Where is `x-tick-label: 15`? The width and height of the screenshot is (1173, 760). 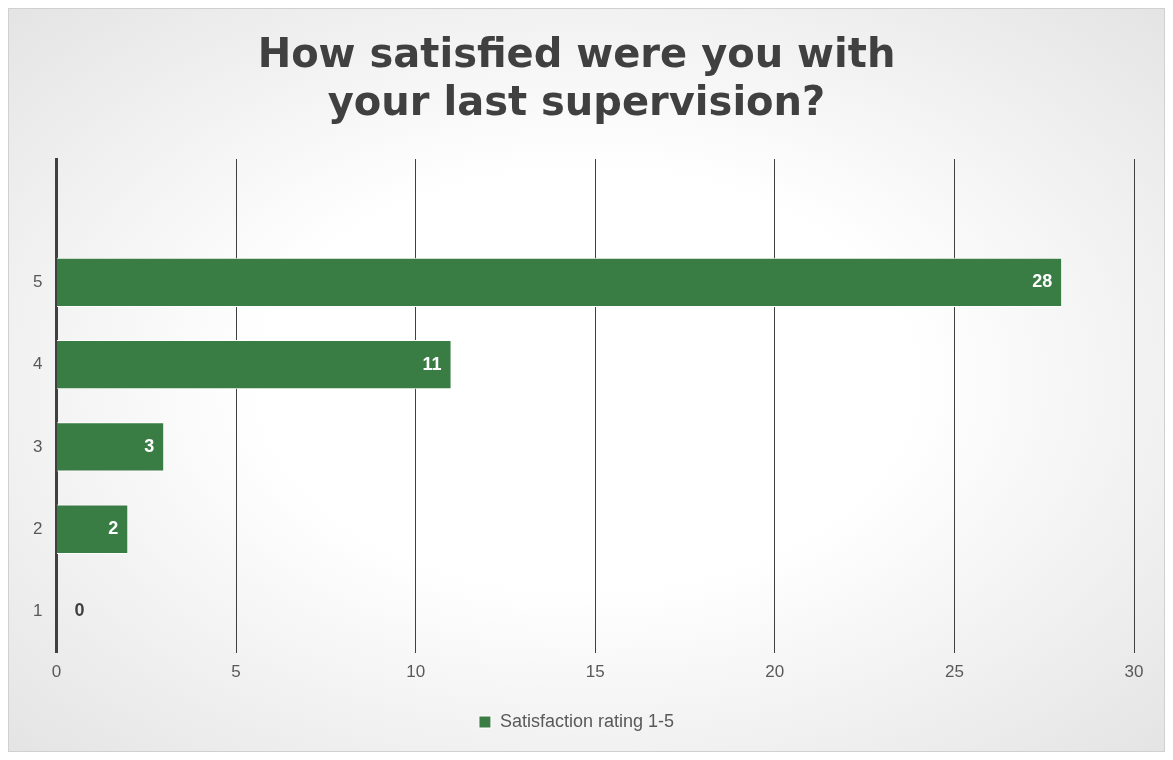
x-tick-label: 15 is located at coordinates (595, 672).